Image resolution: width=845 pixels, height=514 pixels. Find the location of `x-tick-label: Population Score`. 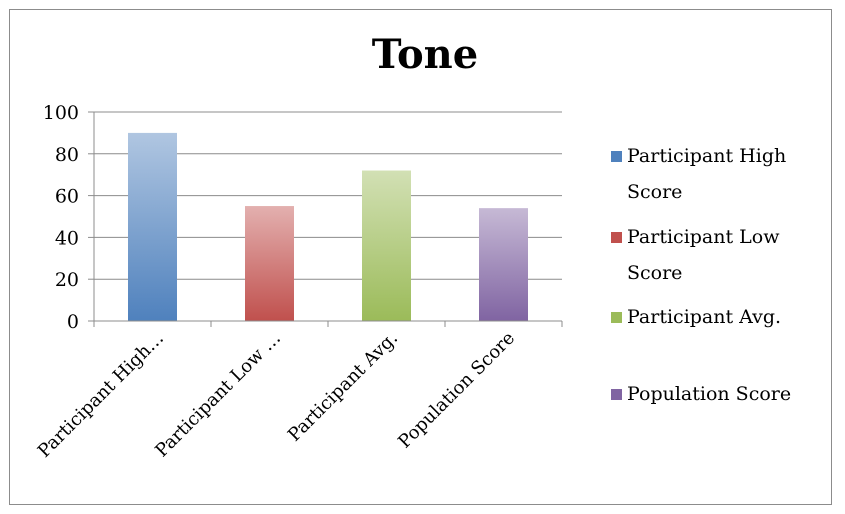

x-tick-label: Population Score is located at coordinates (456, 390).